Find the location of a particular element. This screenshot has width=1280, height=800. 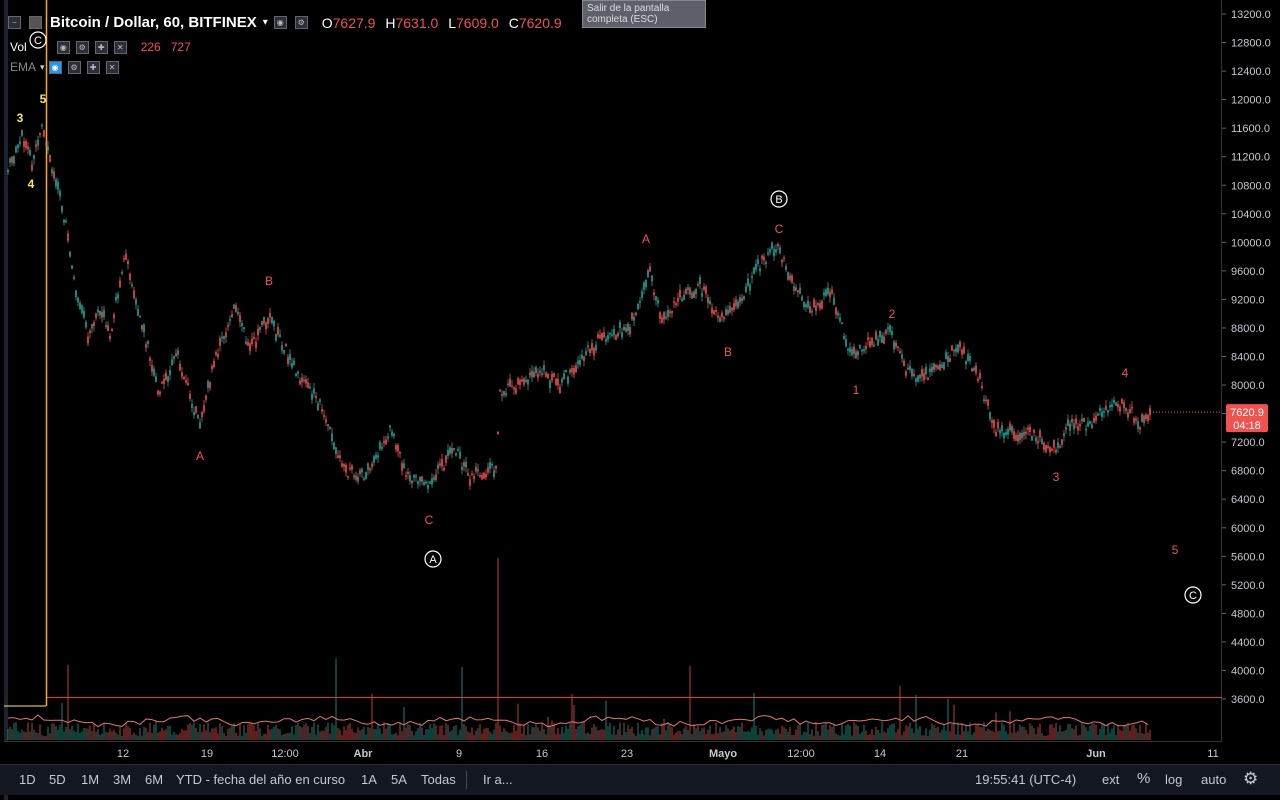

collapse-icon: − is located at coordinates (14, 22).